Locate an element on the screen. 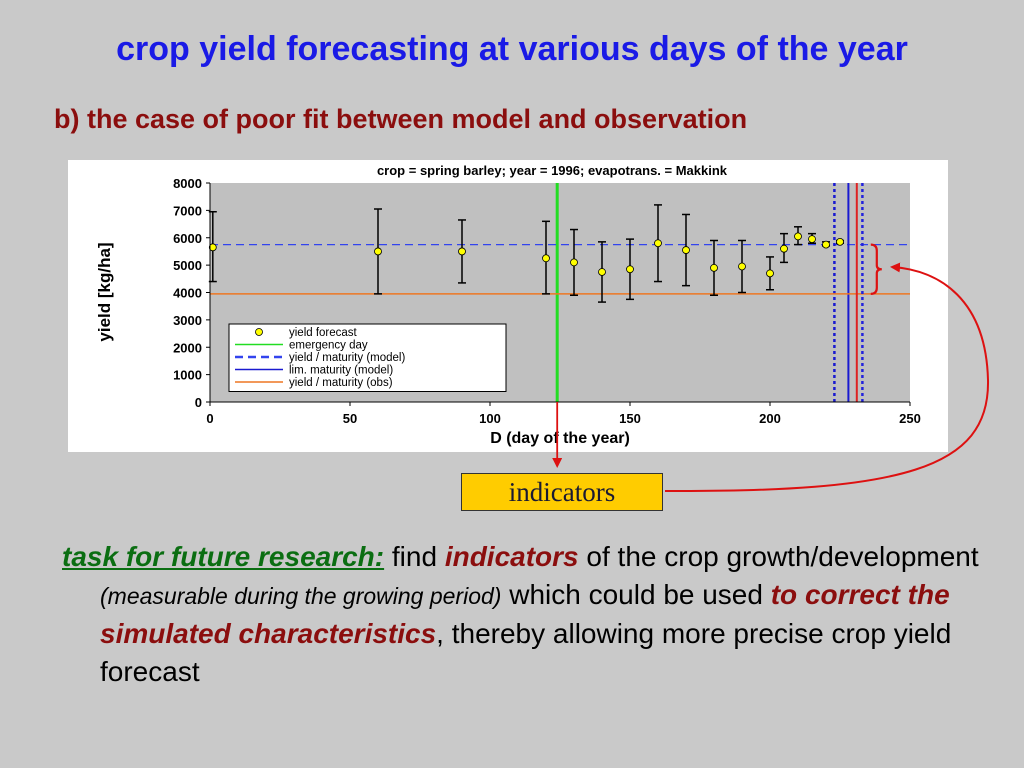 This screenshot has height=768, width=1024. body-emphasis-indicators: indicators is located at coordinates (511, 556).